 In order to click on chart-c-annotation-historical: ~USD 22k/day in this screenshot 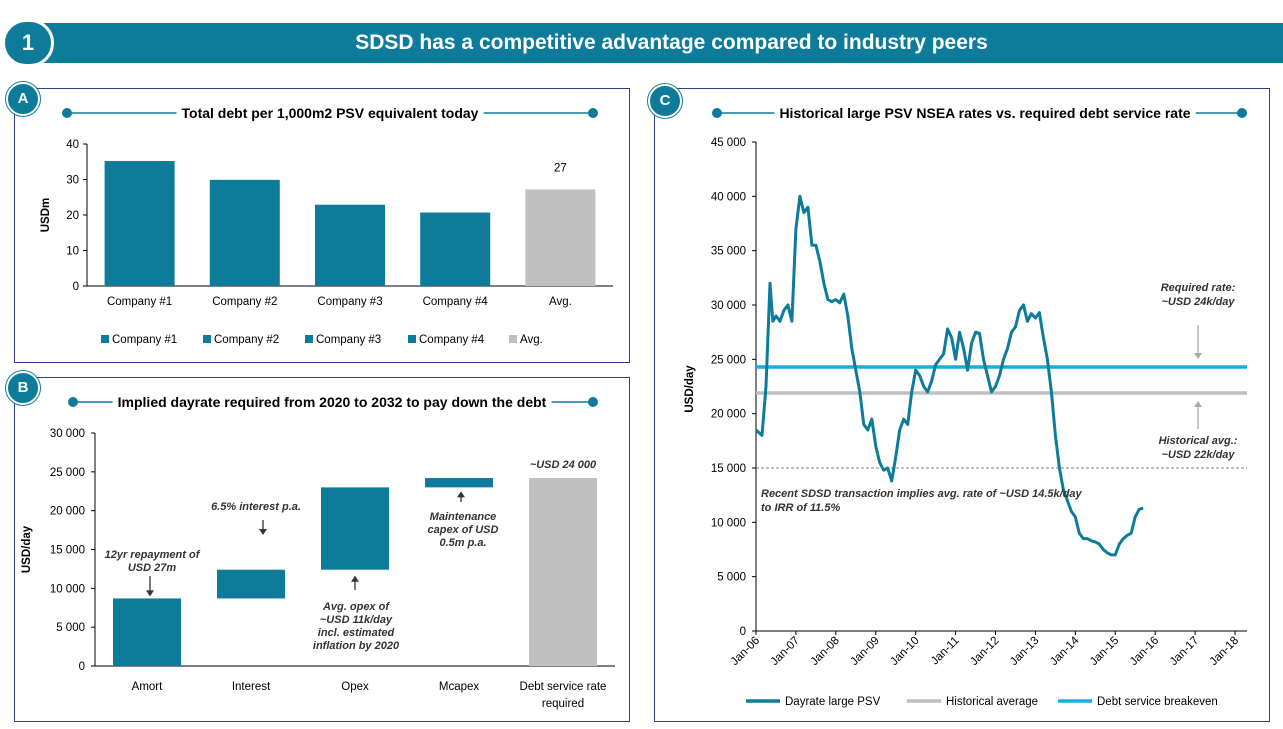, I will do `click(1198, 455)`.